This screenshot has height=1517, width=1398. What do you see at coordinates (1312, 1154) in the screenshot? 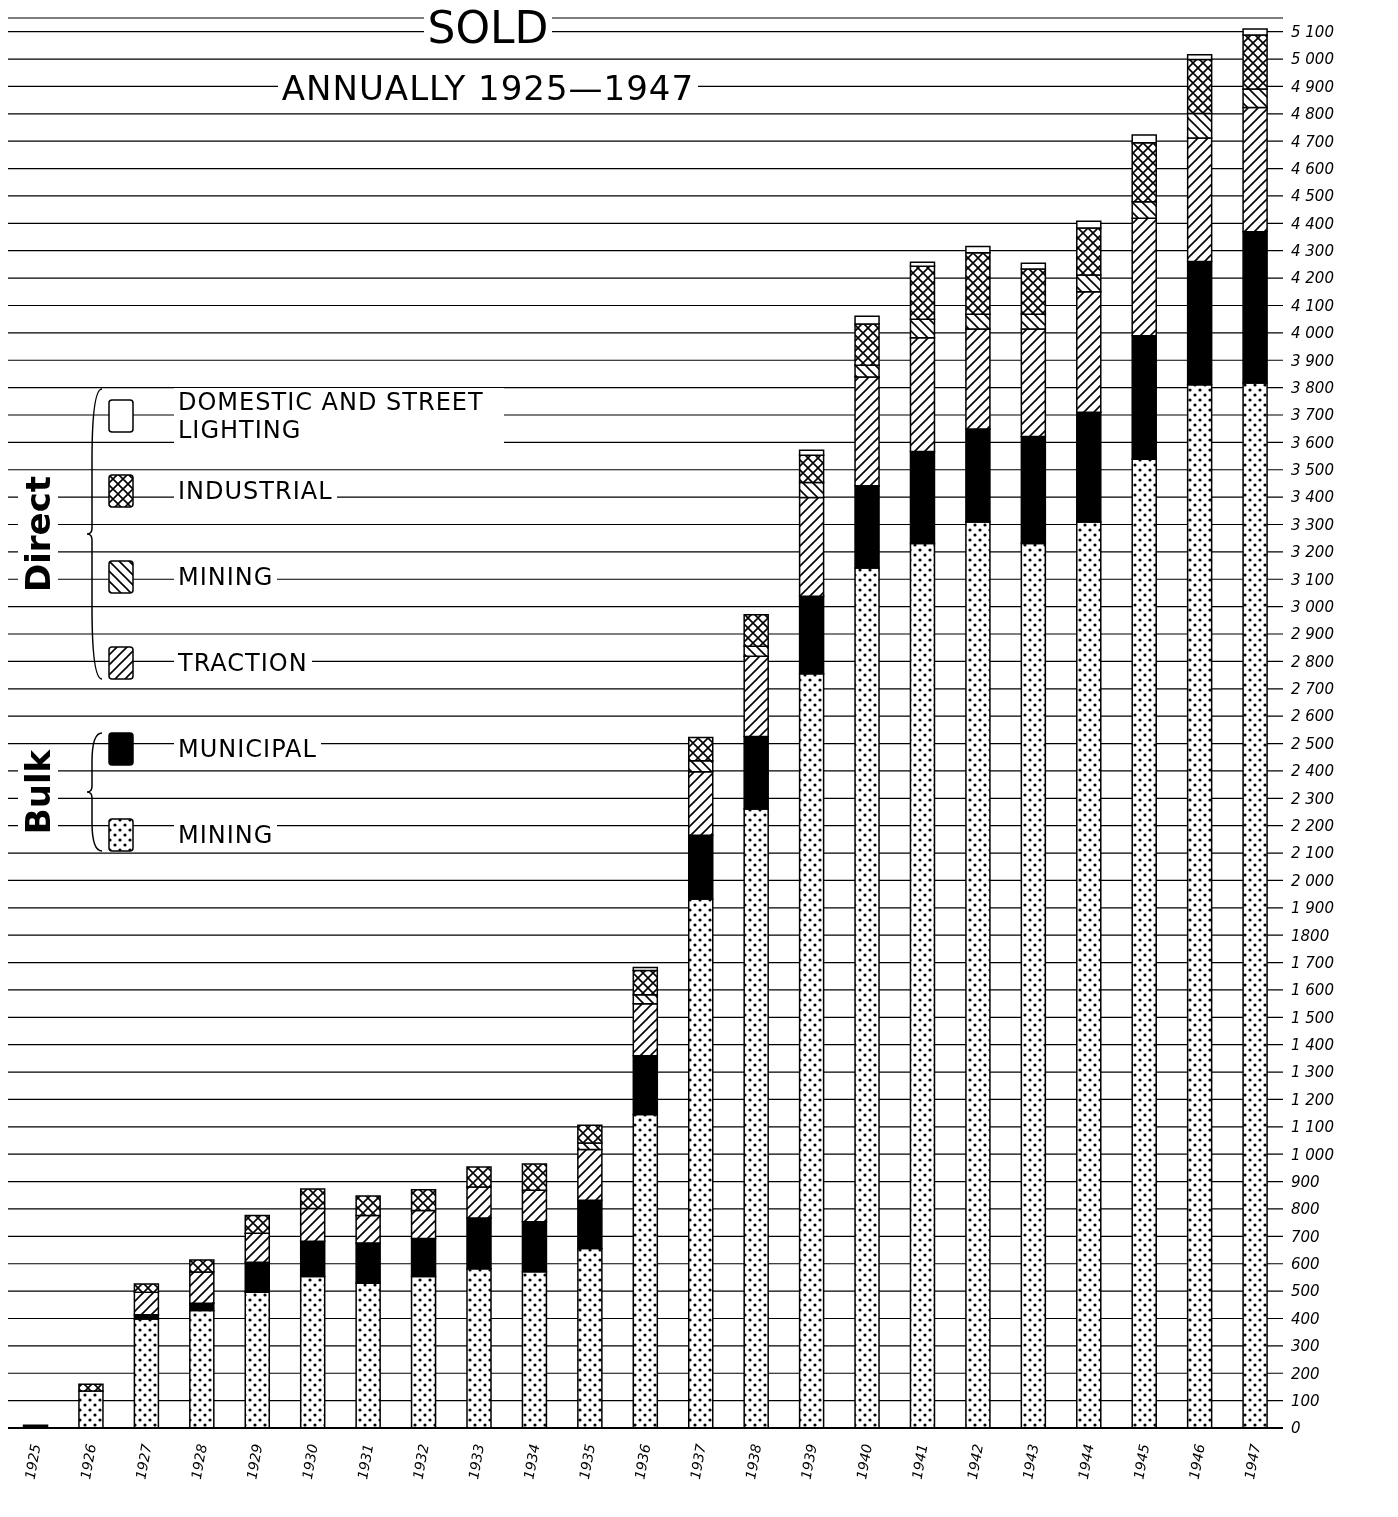
I see `y-tick-label: 1 000` at bounding box center [1312, 1154].